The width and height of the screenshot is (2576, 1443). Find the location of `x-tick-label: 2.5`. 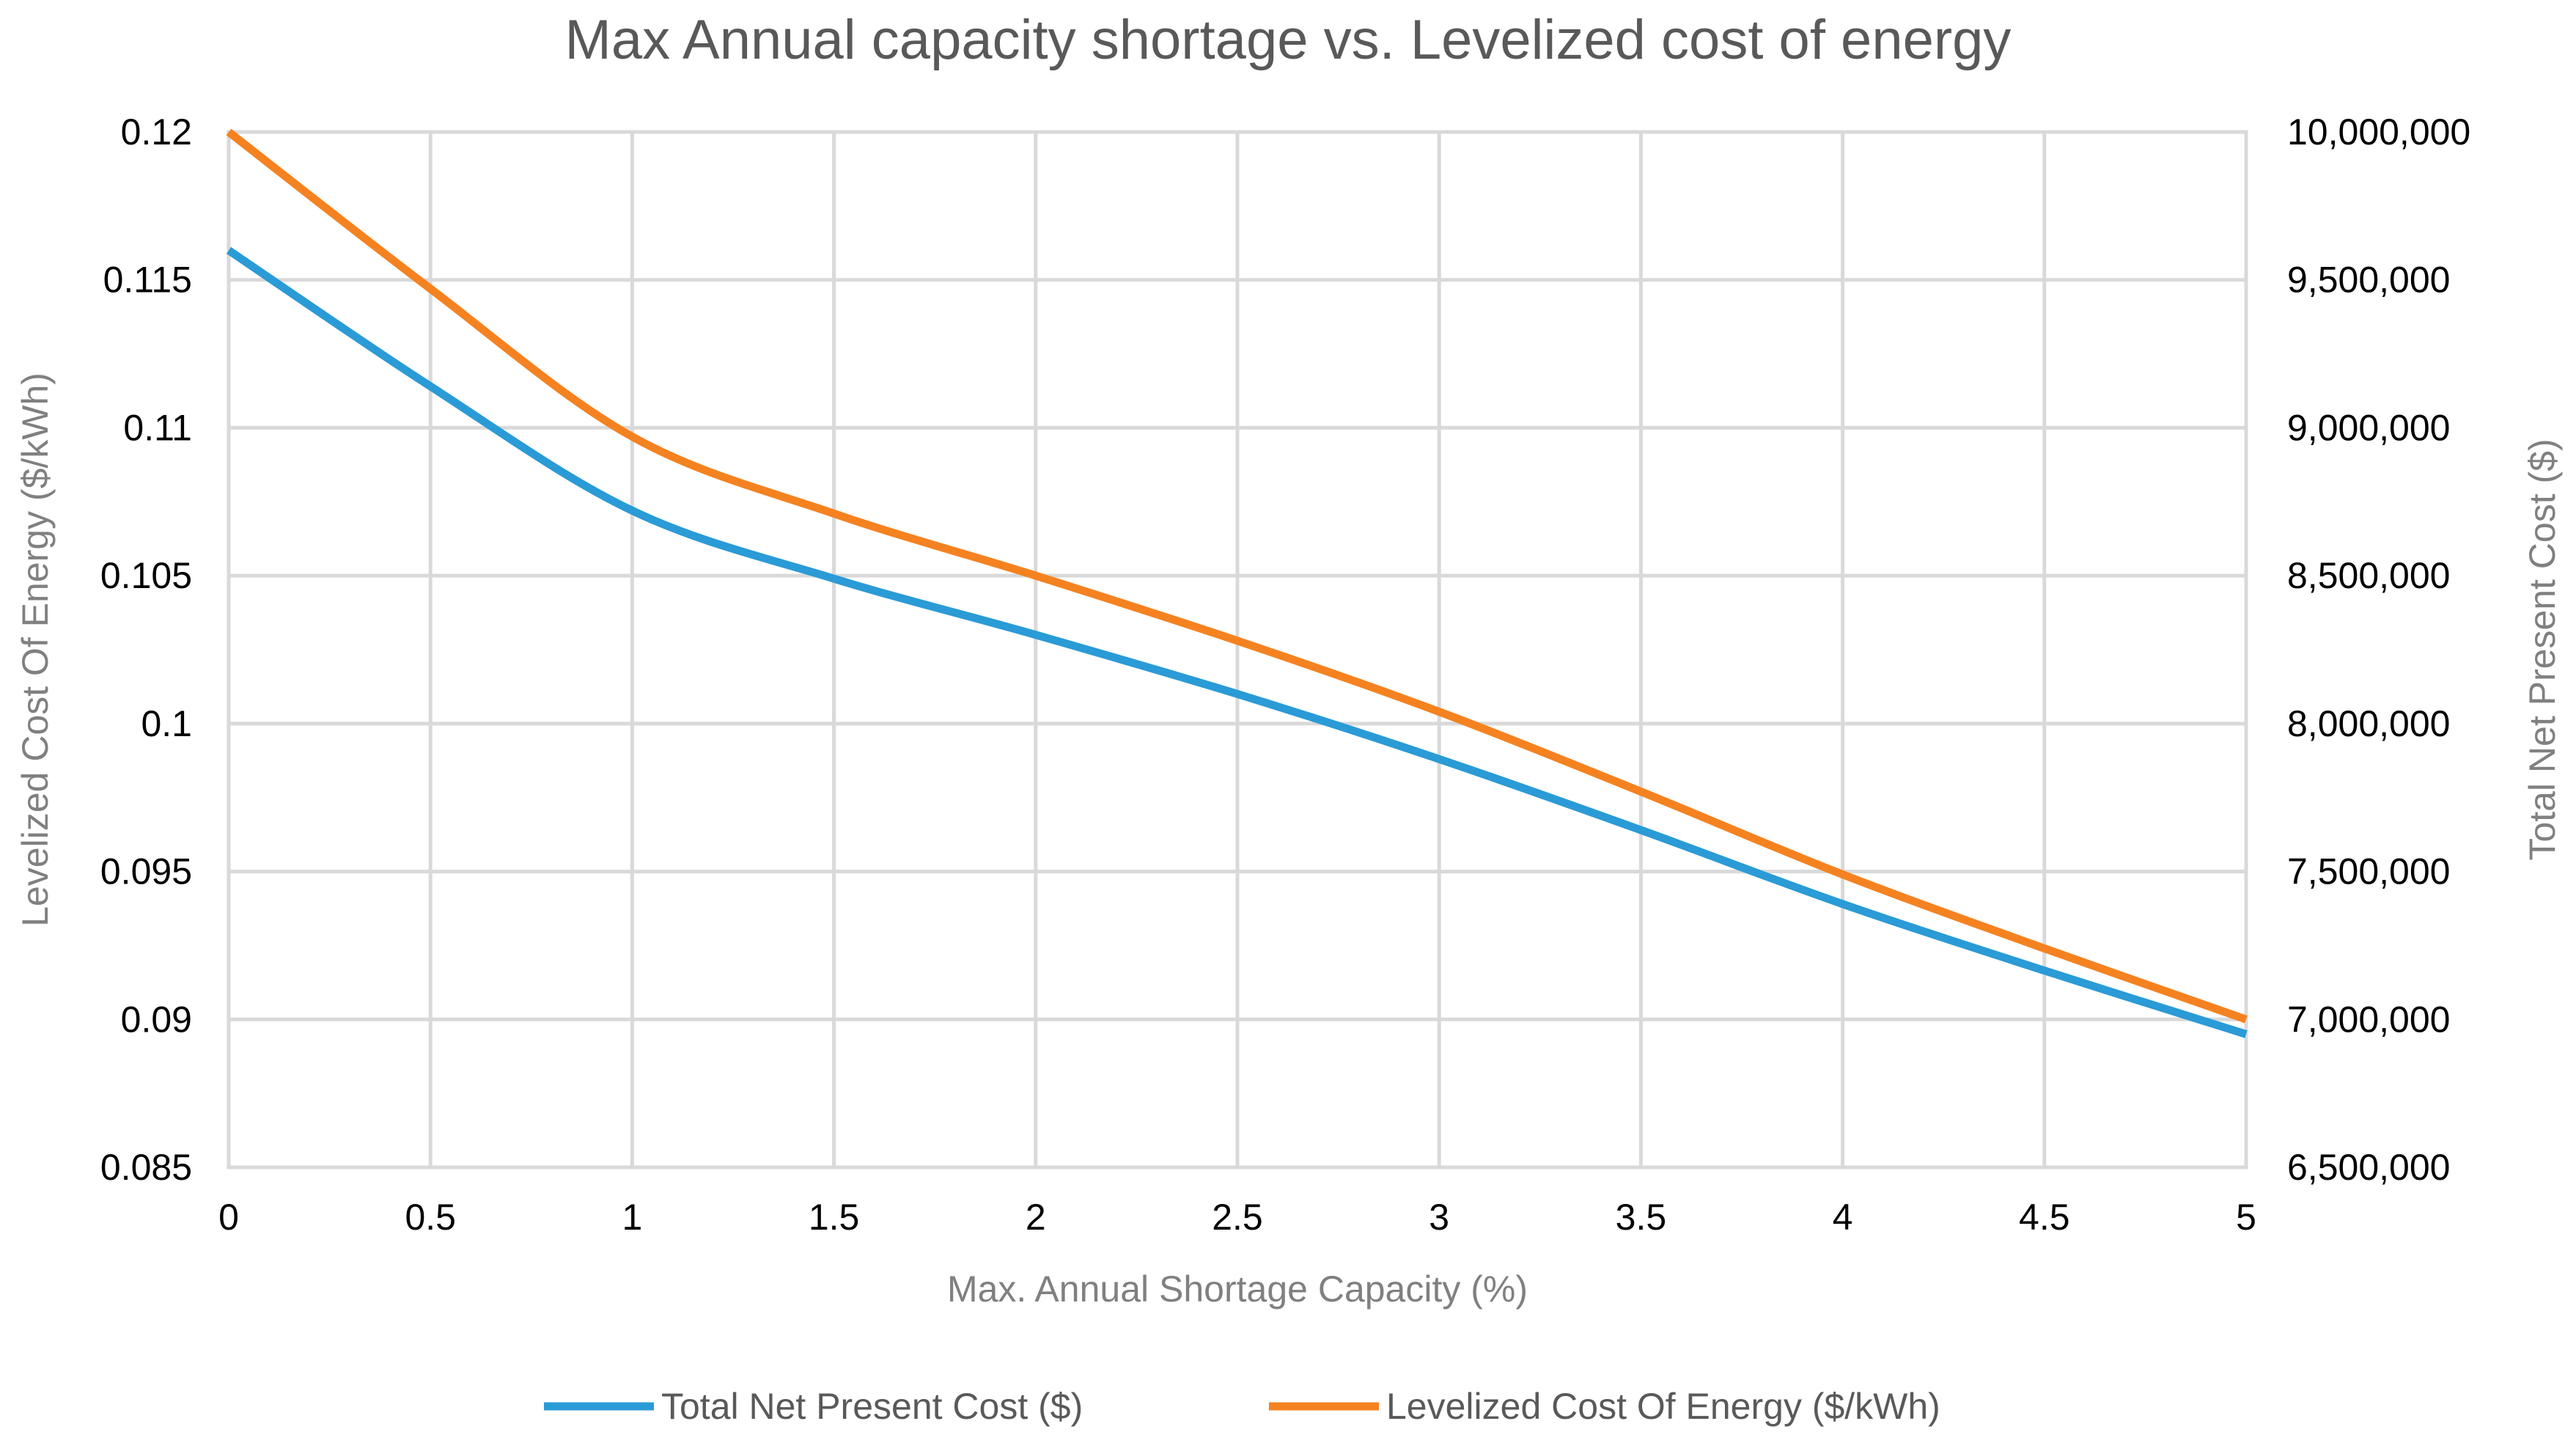

x-tick-label: 2.5 is located at coordinates (1237, 1218).